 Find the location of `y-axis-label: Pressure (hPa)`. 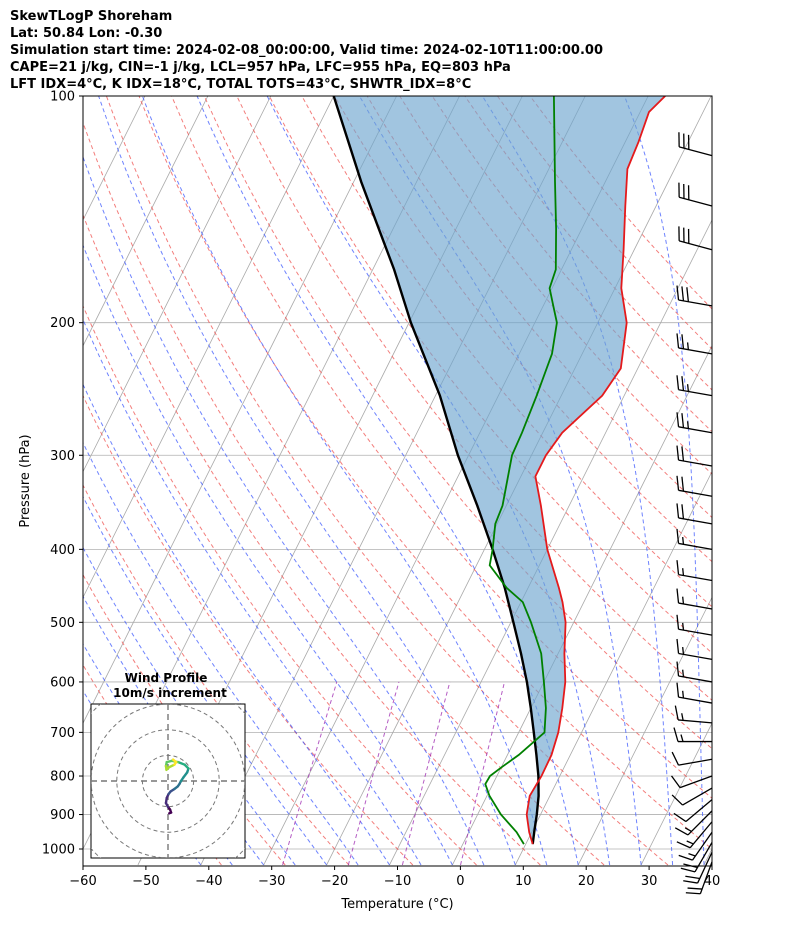

y-axis-label: Pressure (hPa) is located at coordinates (25, 480).